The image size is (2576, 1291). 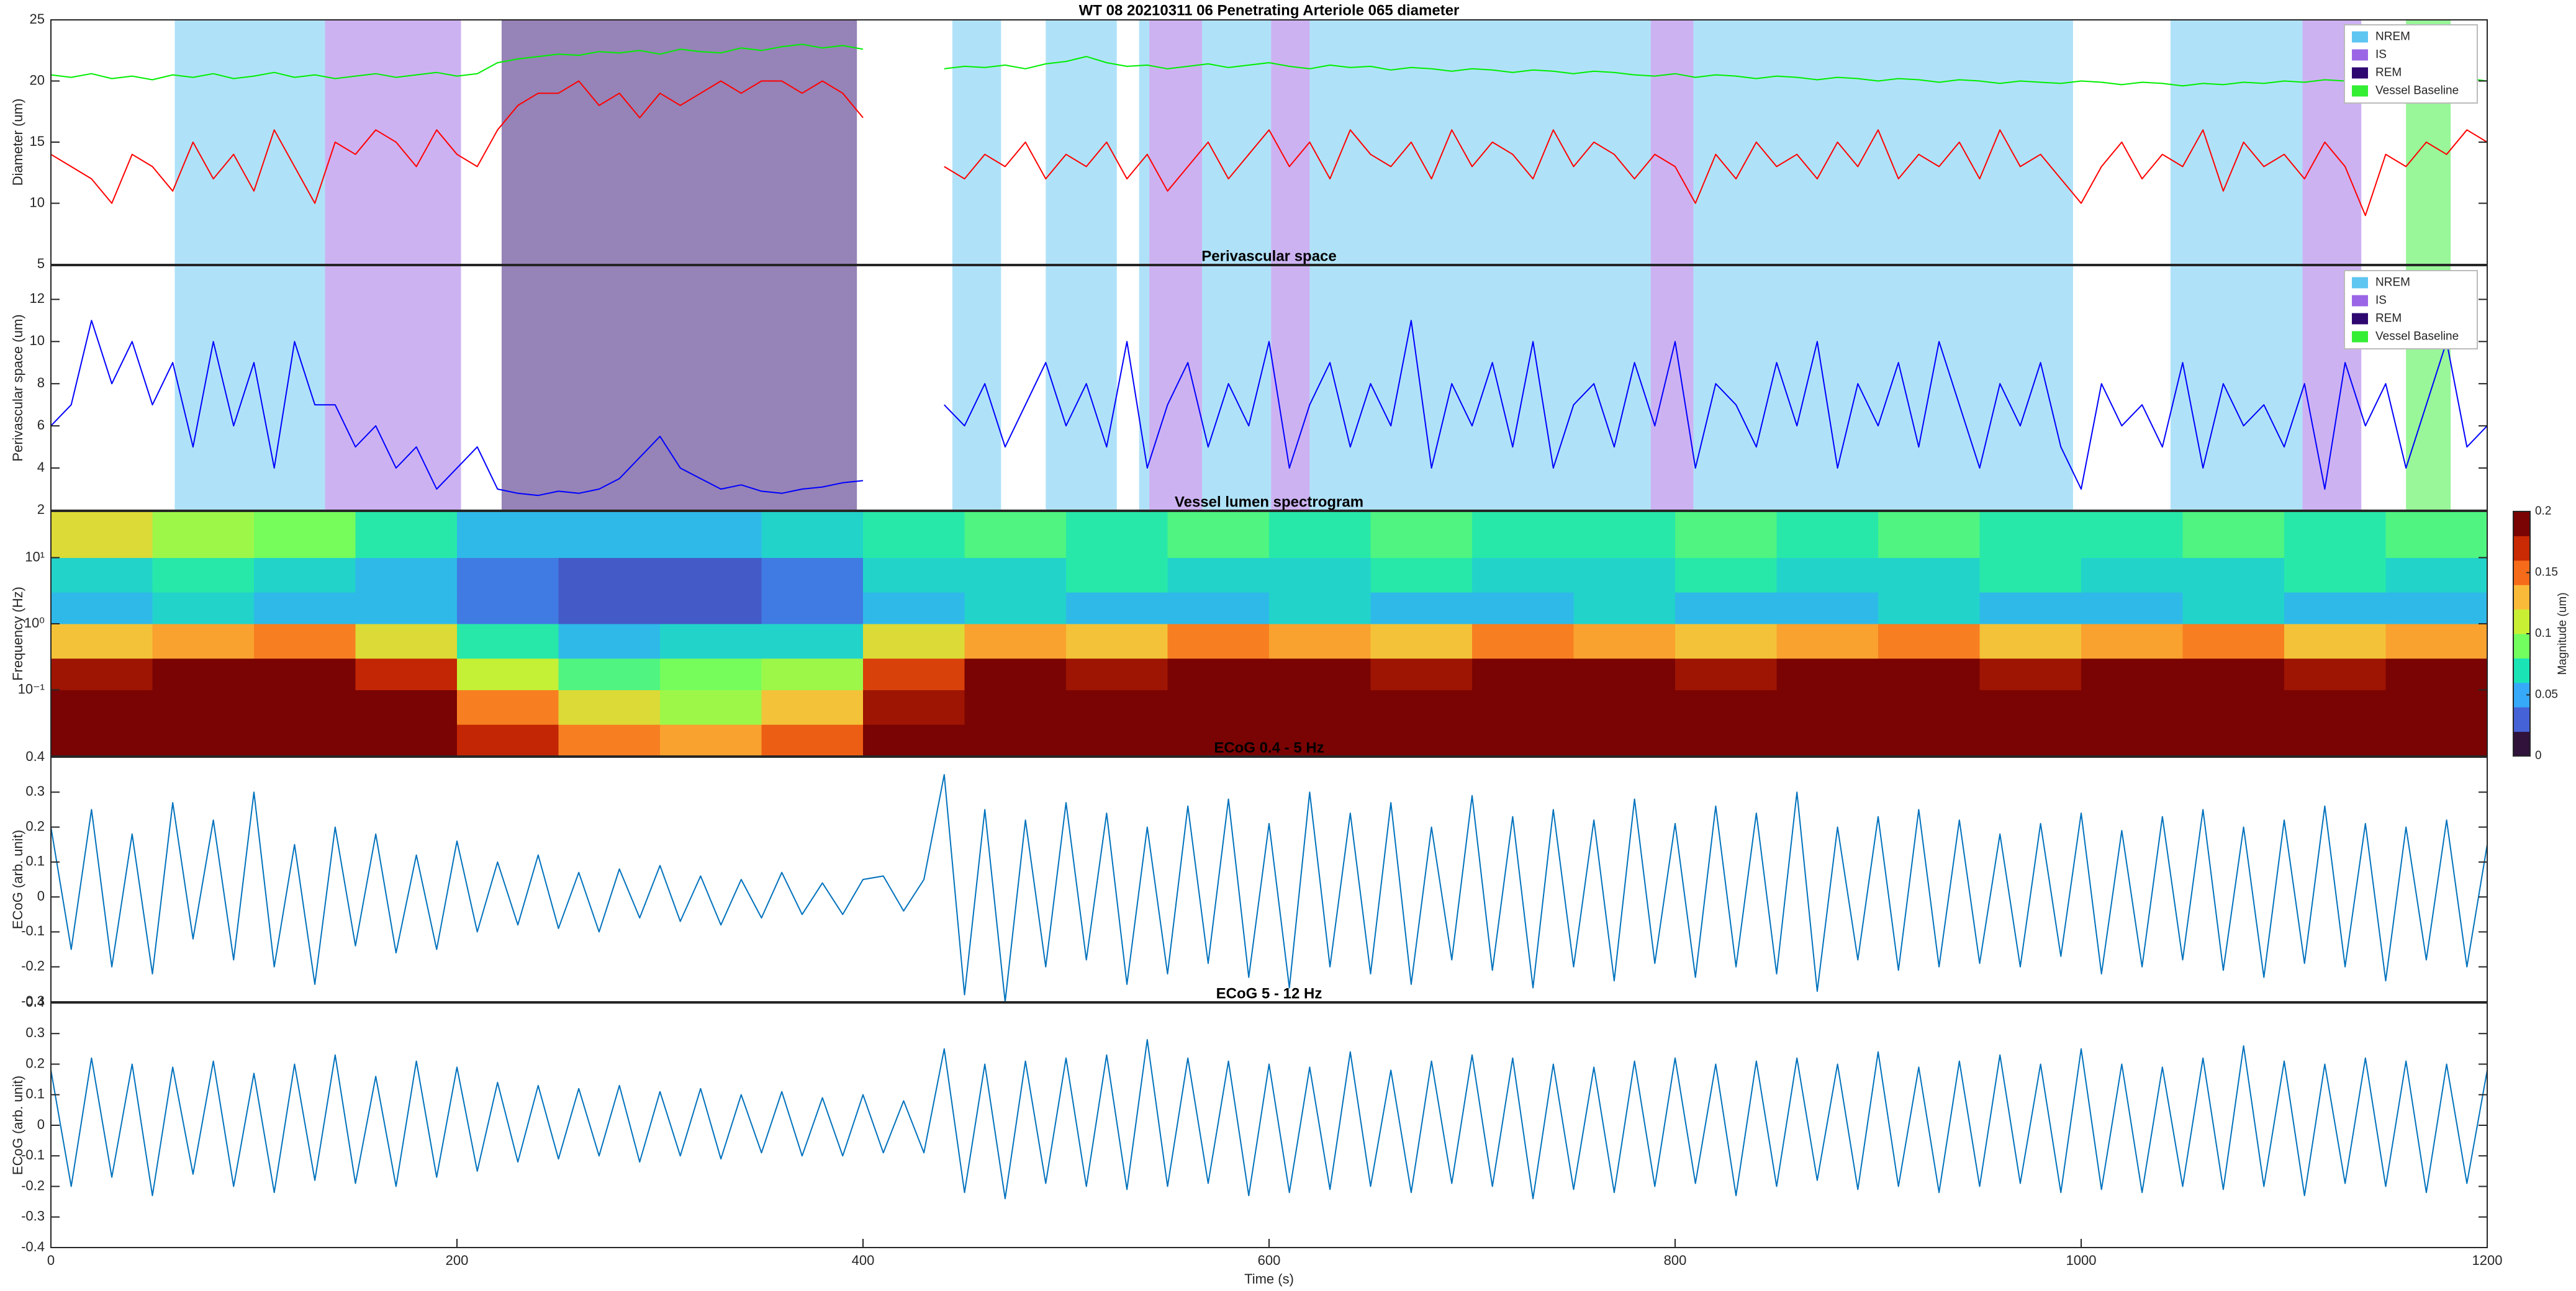 I want to click on y-tick-label: 0, so click(x=41, y=1124).